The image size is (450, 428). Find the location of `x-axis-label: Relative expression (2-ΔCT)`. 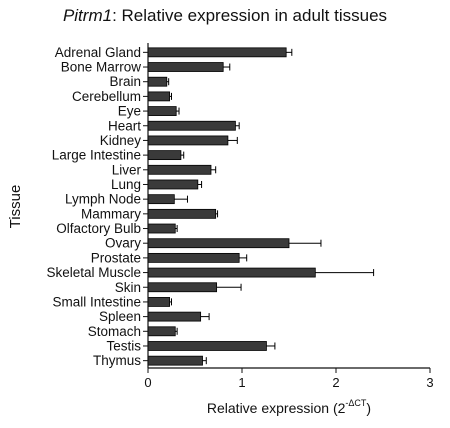

x-axis-label: Relative expression (2-ΔCT) is located at coordinates (289, 407).